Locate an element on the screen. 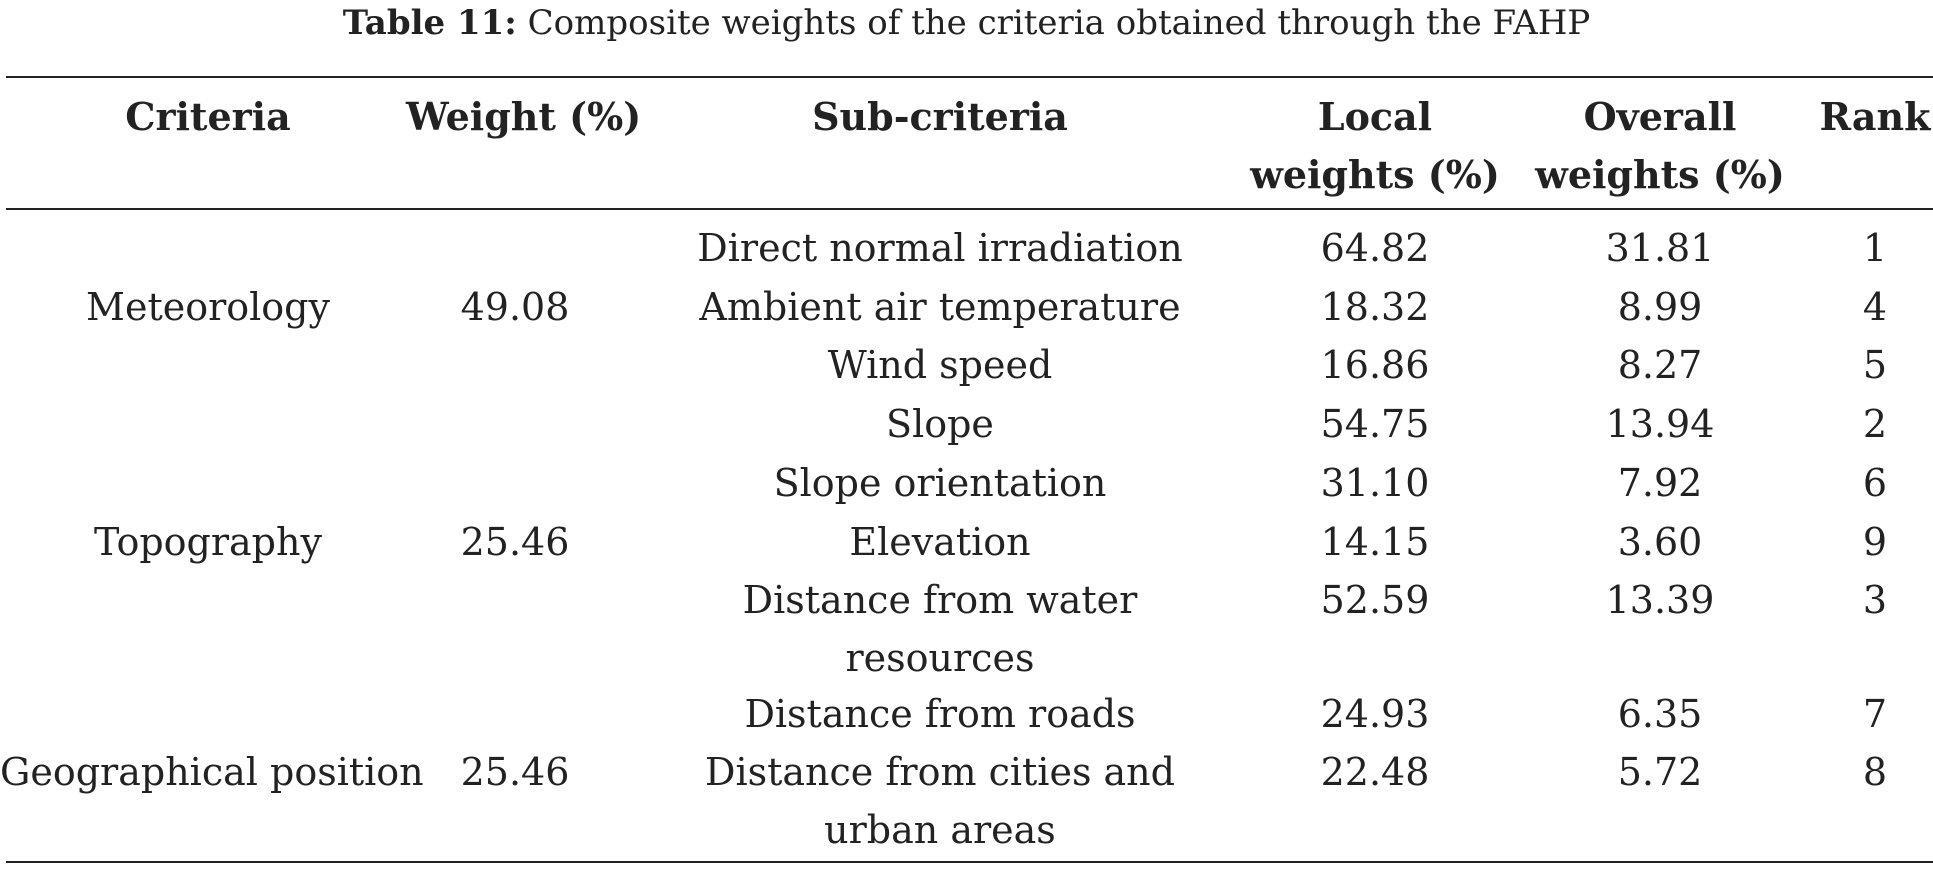 The width and height of the screenshot is (1933, 871). header-local-weights-line2: weights (%) is located at coordinates (1375, 174).